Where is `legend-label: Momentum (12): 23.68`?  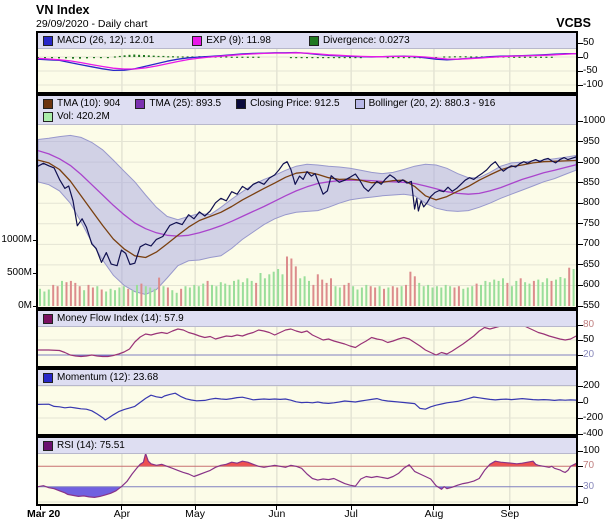
legend-label: Momentum (12): 23.68 is located at coordinates (108, 377).